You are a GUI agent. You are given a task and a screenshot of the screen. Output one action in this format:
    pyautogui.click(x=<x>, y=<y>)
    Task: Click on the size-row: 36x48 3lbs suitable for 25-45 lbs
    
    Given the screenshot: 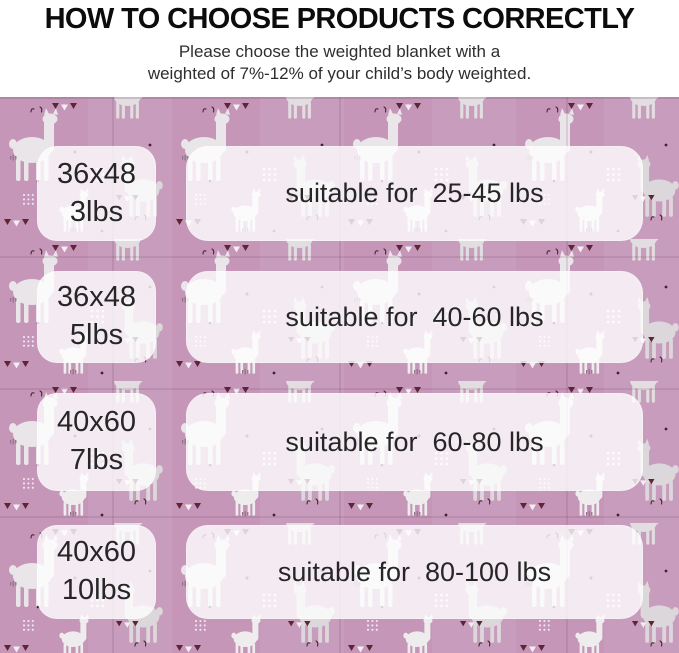 What is the action you would take?
    pyautogui.click(x=339, y=193)
    